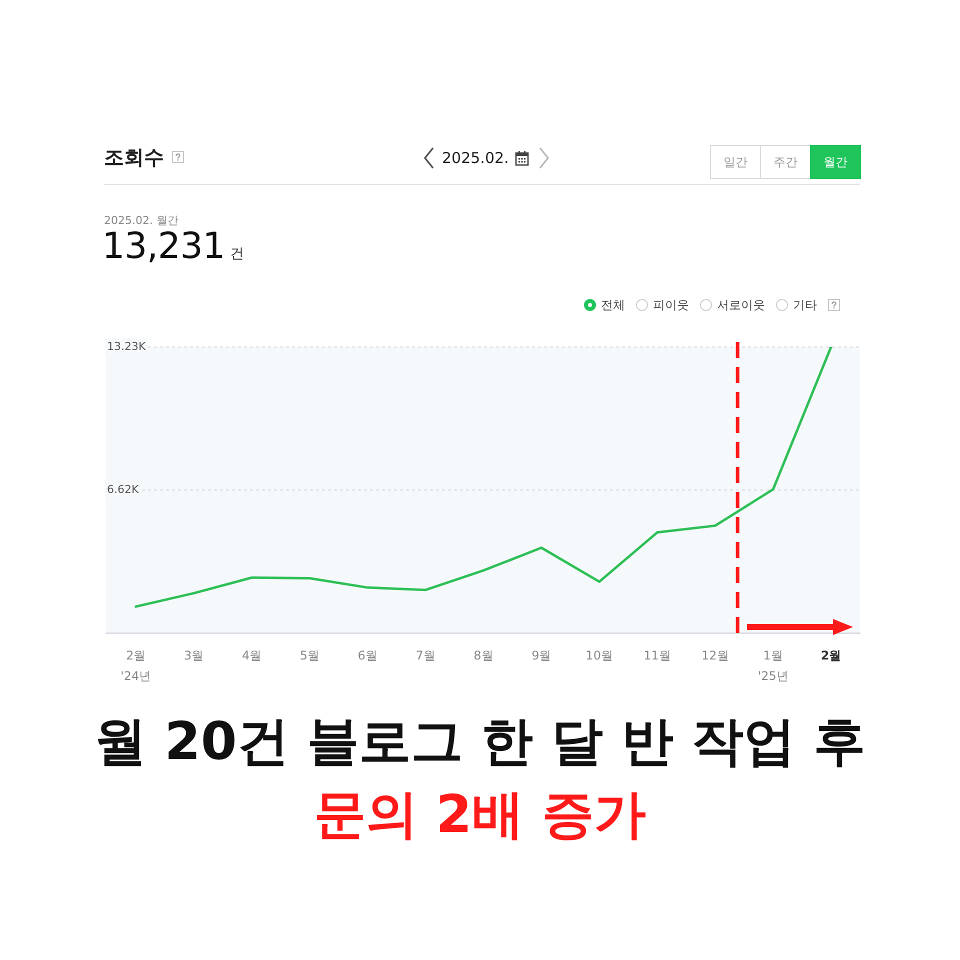 The height and width of the screenshot is (960, 960). What do you see at coordinates (715, 655) in the screenshot?
I see `x-tick-label: 12월` at bounding box center [715, 655].